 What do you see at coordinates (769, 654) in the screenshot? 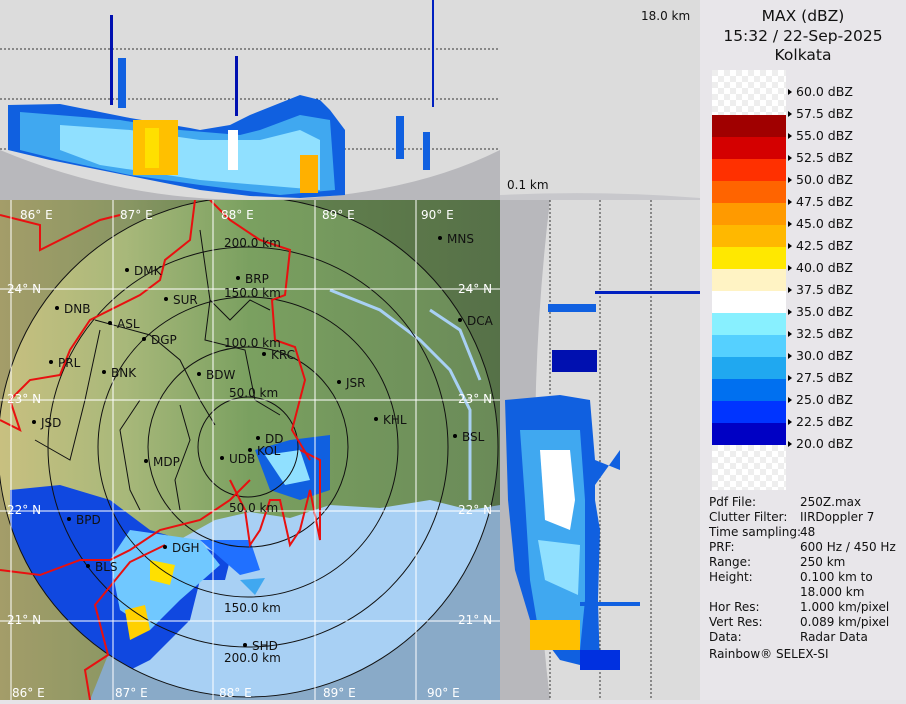
I see `footer-credit: Rainbow® SELEX-SI` at bounding box center [769, 654].